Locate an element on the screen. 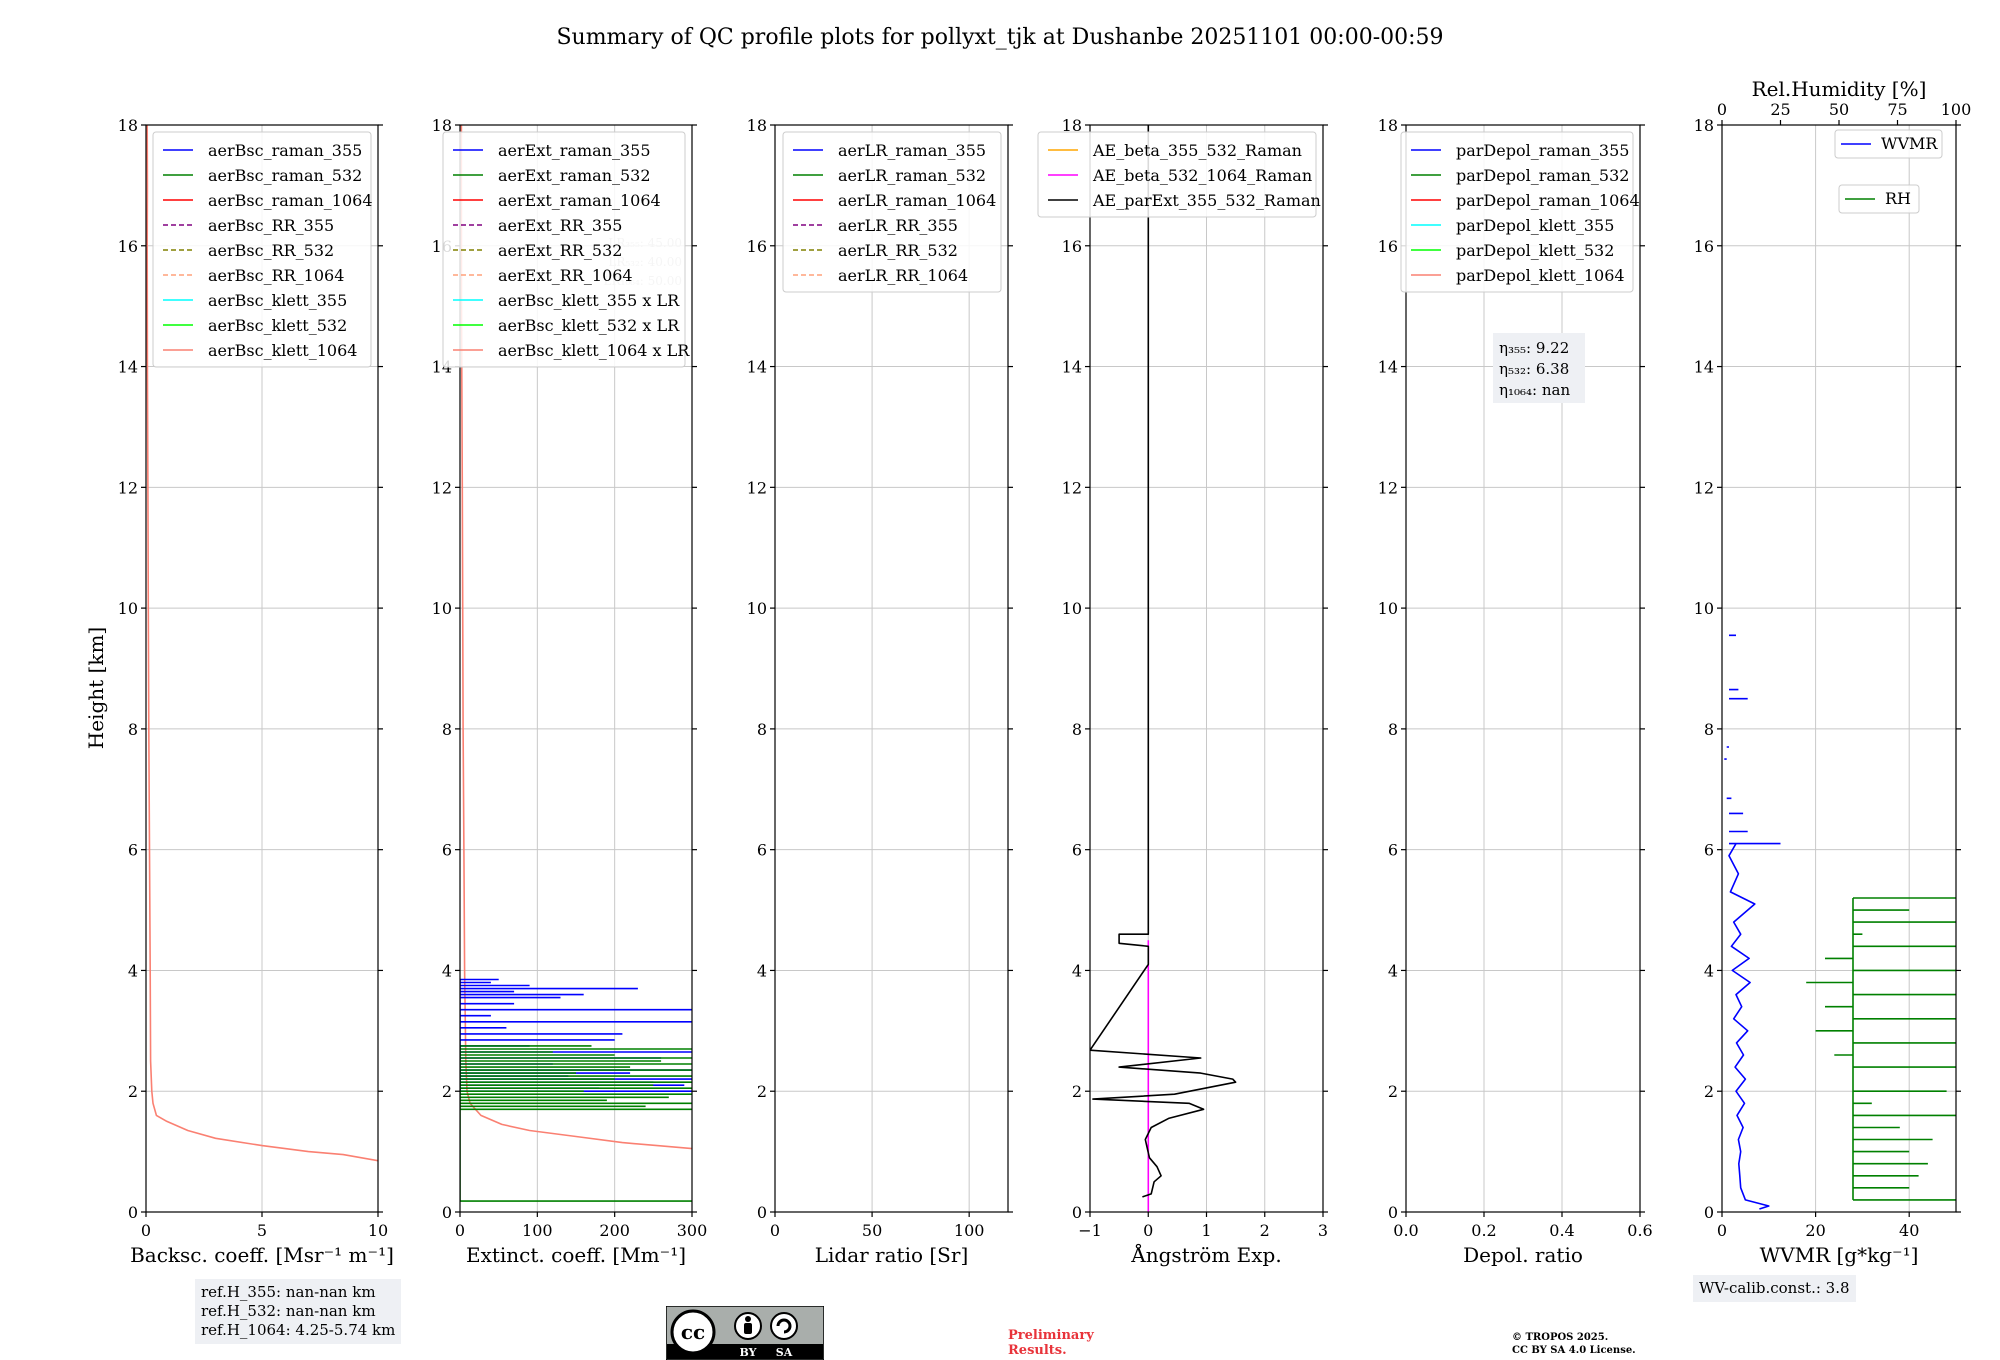 This screenshot has height=1360, width=2000. eta-line: η₃₅₅: 9.22 is located at coordinates (1534, 348).